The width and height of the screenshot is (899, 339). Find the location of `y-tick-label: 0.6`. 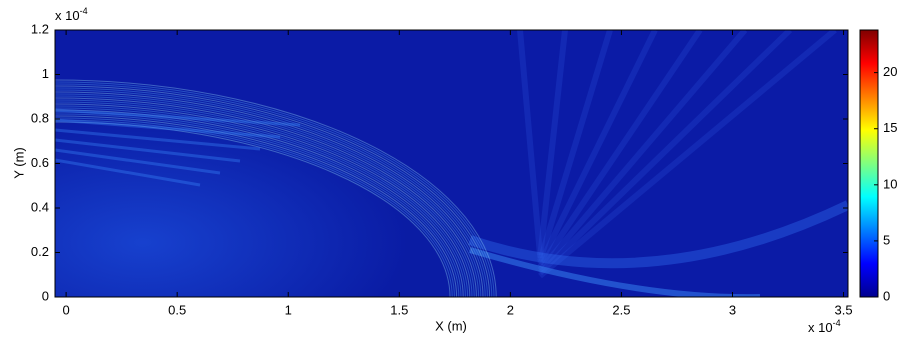

y-tick-label: 0.6 is located at coordinates (40, 162).